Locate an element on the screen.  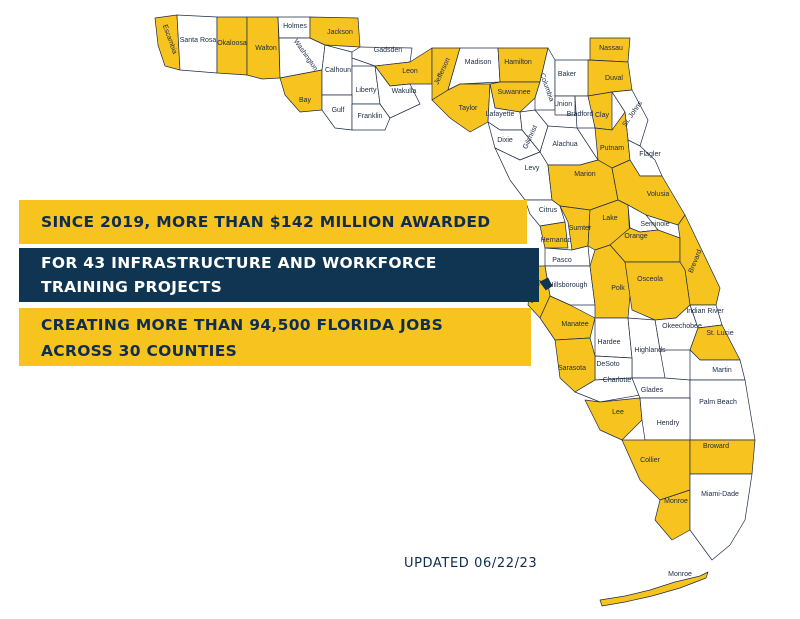
county-suwannee is located at coordinates (515, 97).